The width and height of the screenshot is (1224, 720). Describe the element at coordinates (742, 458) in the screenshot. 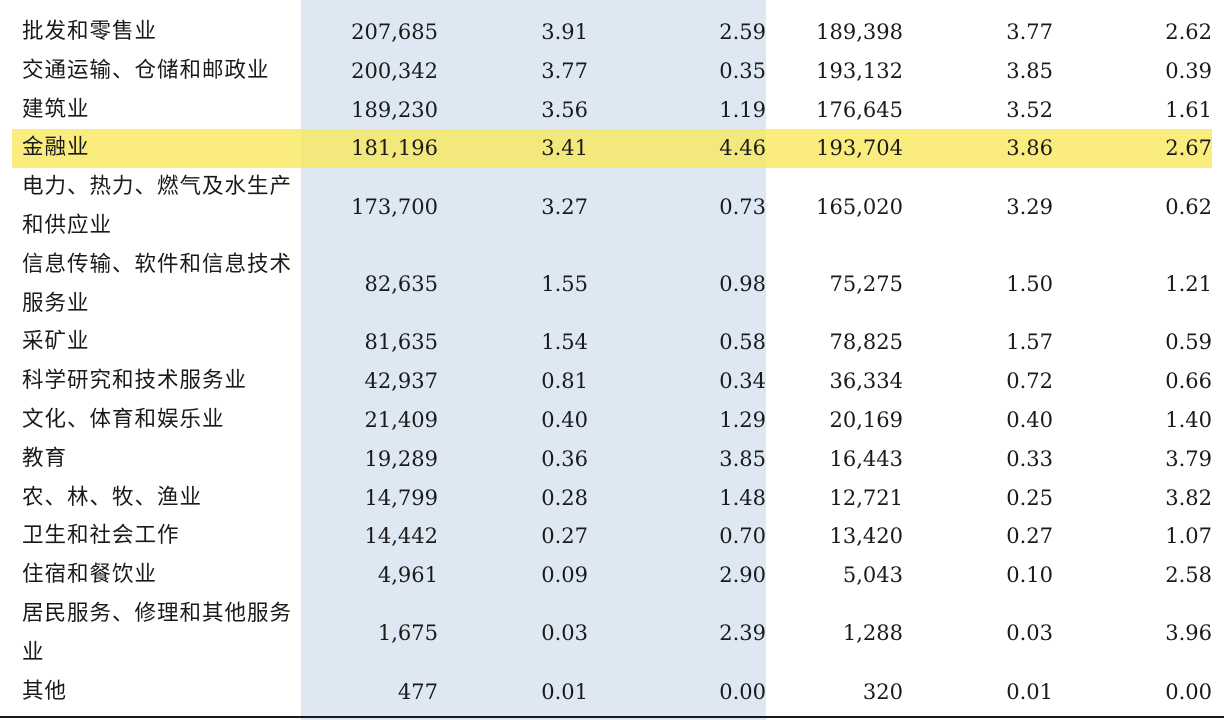

I see `value-cell-c3: 3.85` at that location.